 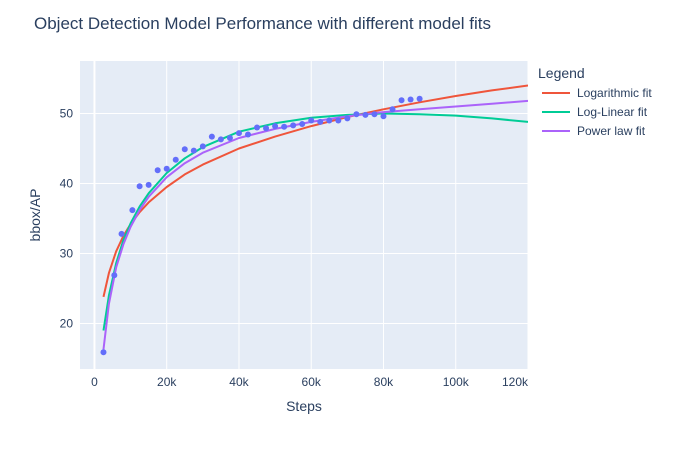 What do you see at coordinates (384, 382) in the screenshot?
I see `x-tick-label: 80k` at bounding box center [384, 382].